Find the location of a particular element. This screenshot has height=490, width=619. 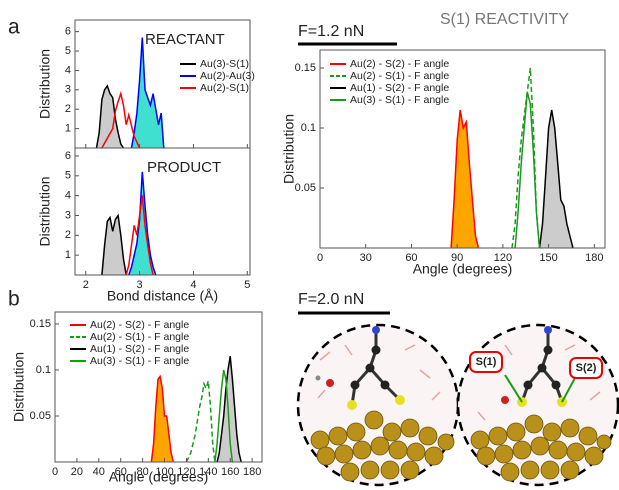

snapshot: S(1) S(2) is located at coordinates (537, 405).